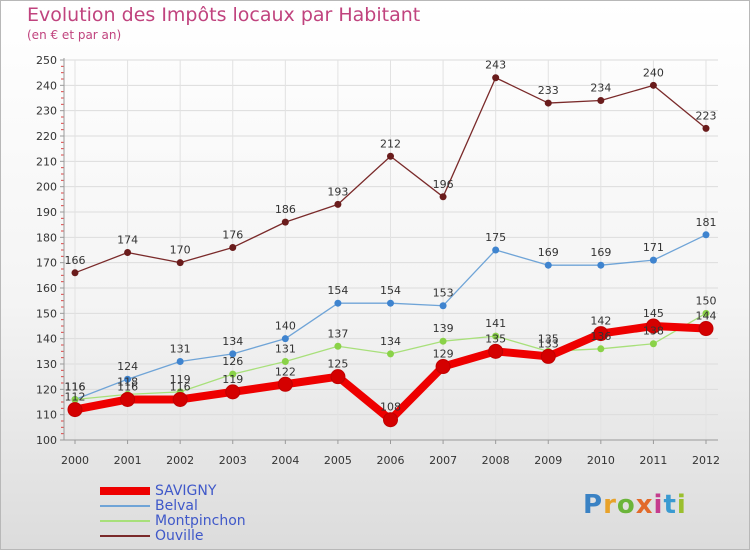  What do you see at coordinates (127, 240) in the screenshot?
I see `data-label-ouville: 174` at bounding box center [127, 240].